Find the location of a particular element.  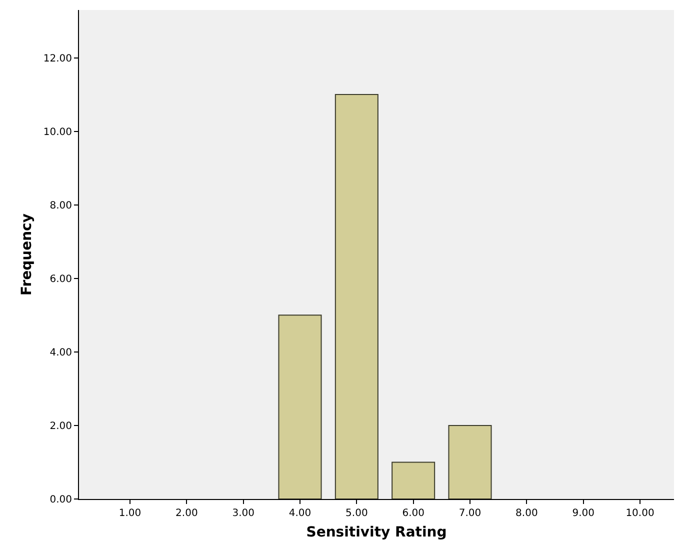

y-tick-label: 4.00 is located at coordinates (61, 352).